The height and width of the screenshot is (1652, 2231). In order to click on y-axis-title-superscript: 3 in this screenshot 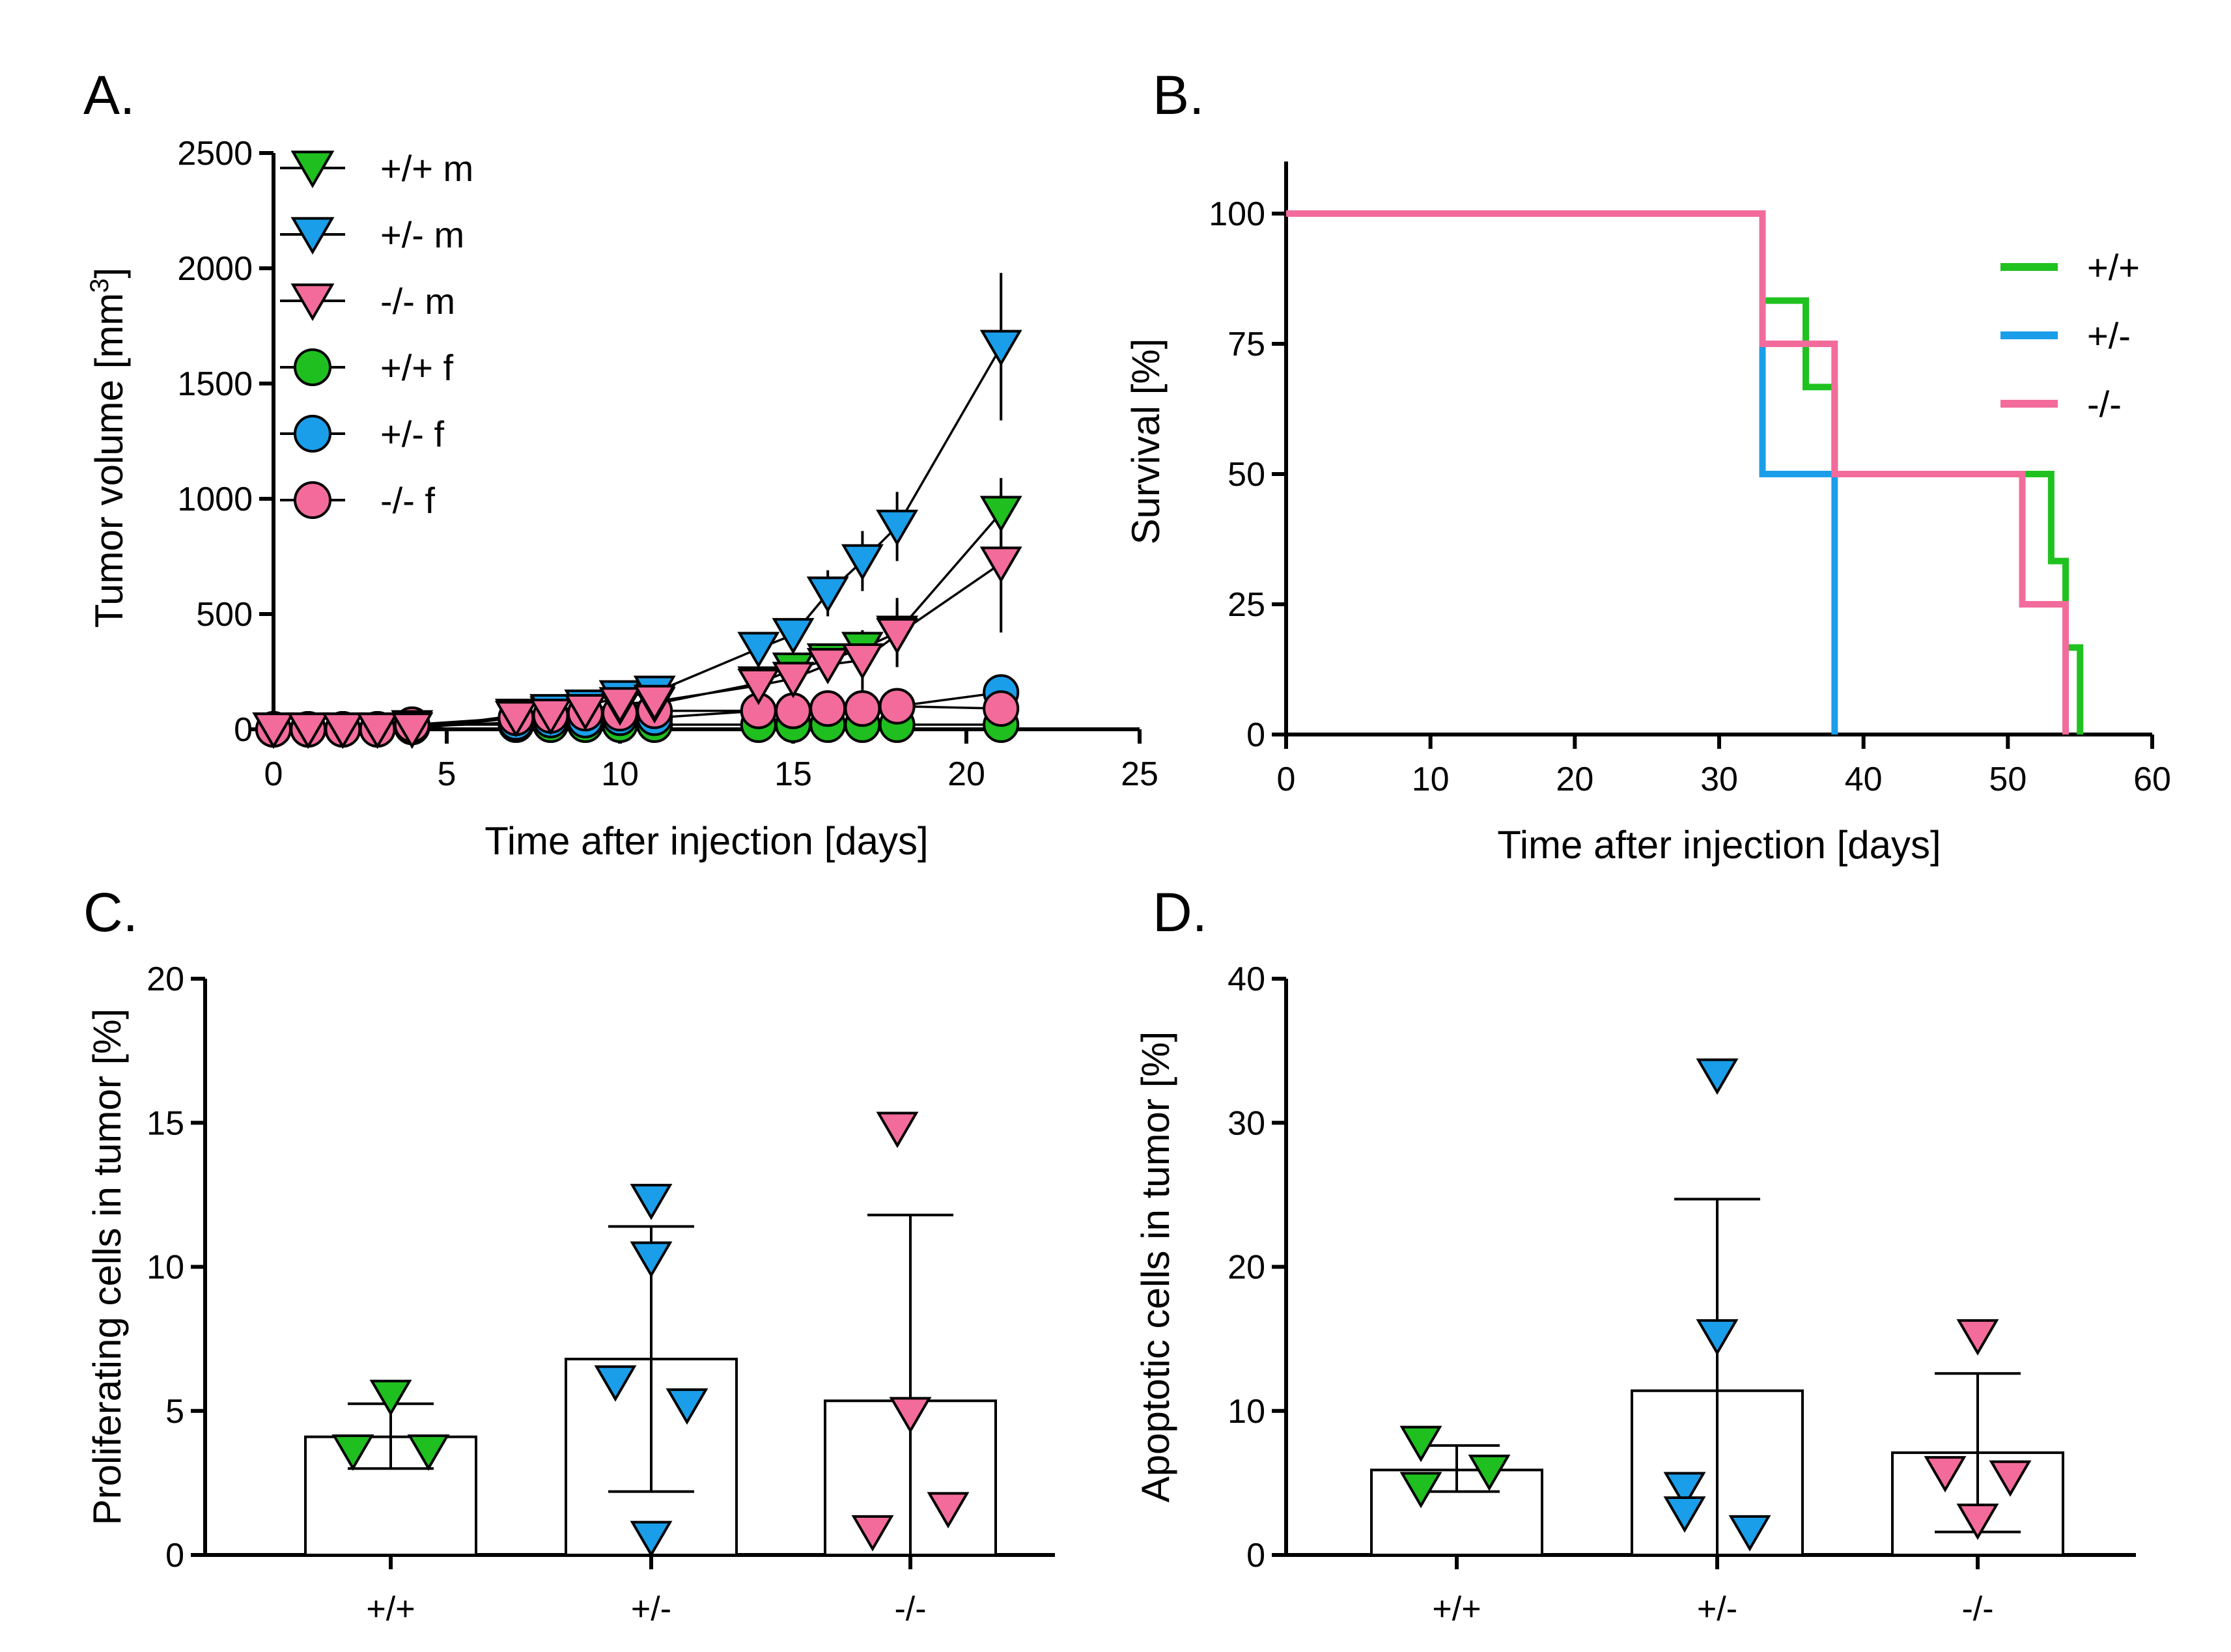, I will do `click(99, 285)`.